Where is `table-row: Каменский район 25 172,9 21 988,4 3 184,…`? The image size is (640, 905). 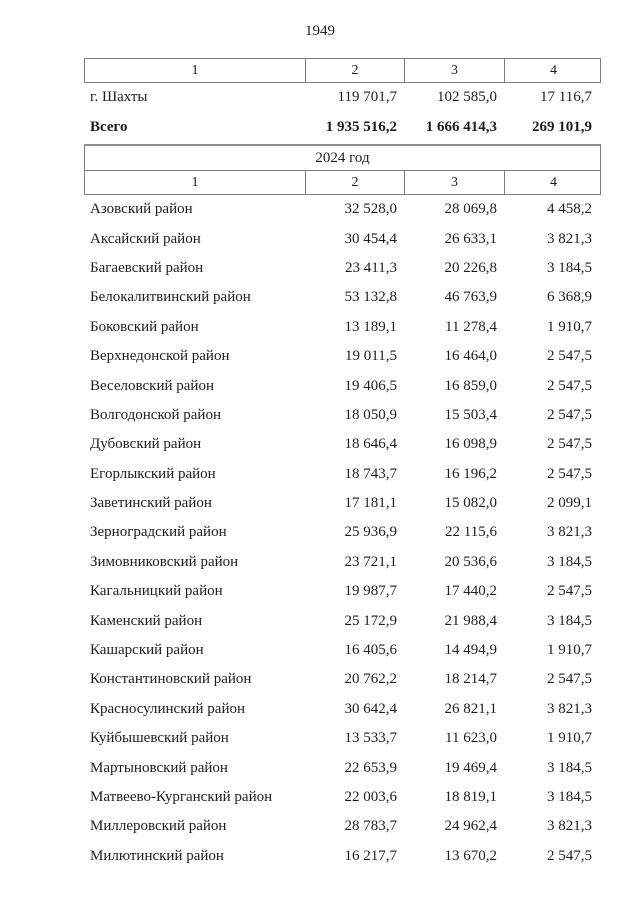
table-row: Каменский район 25 172,9 21 988,4 3 184,… is located at coordinates (342, 620).